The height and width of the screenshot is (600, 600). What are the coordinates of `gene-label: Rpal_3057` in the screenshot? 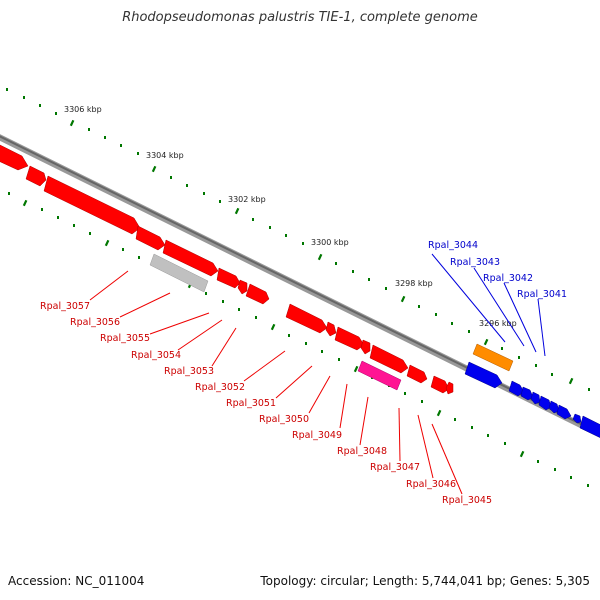 It's located at (65, 306).